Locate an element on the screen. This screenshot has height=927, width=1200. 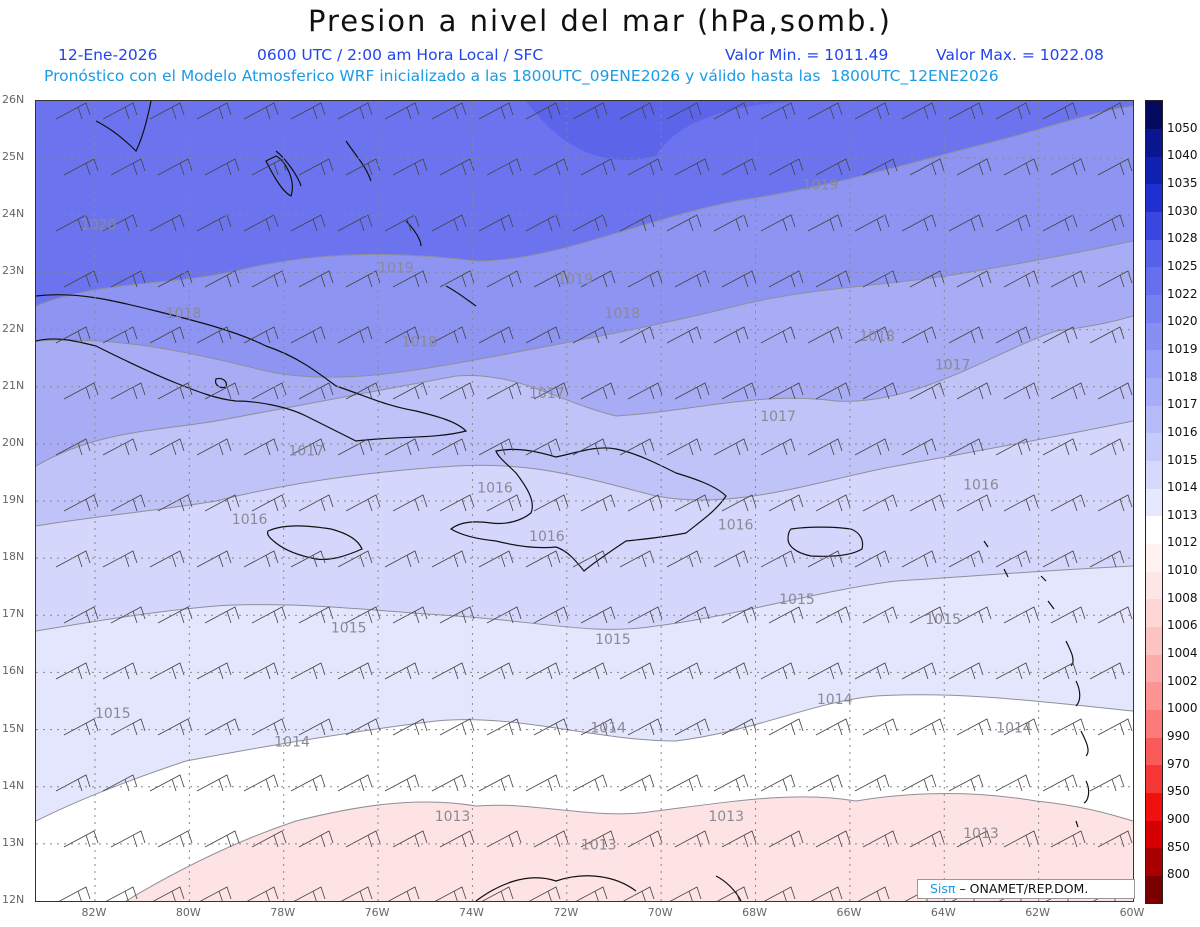
colorbar-level-label: 1018 is located at coordinates (1182, 376).